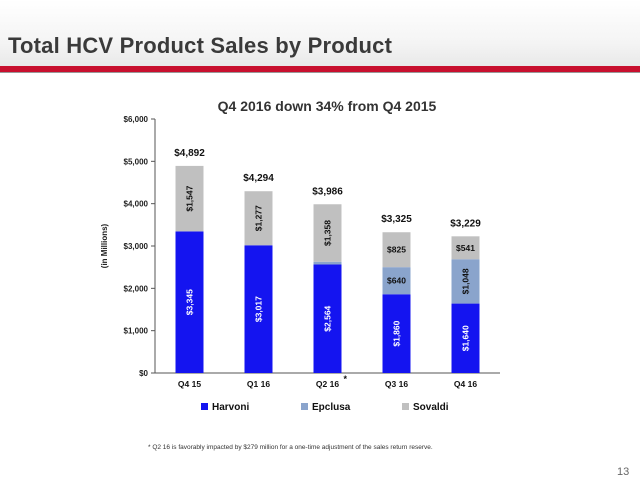 The width and height of the screenshot is (640, 481). Describe the element at coordinates (346, 379) in the screenshot. I see `footnote-marker: *` at that location.